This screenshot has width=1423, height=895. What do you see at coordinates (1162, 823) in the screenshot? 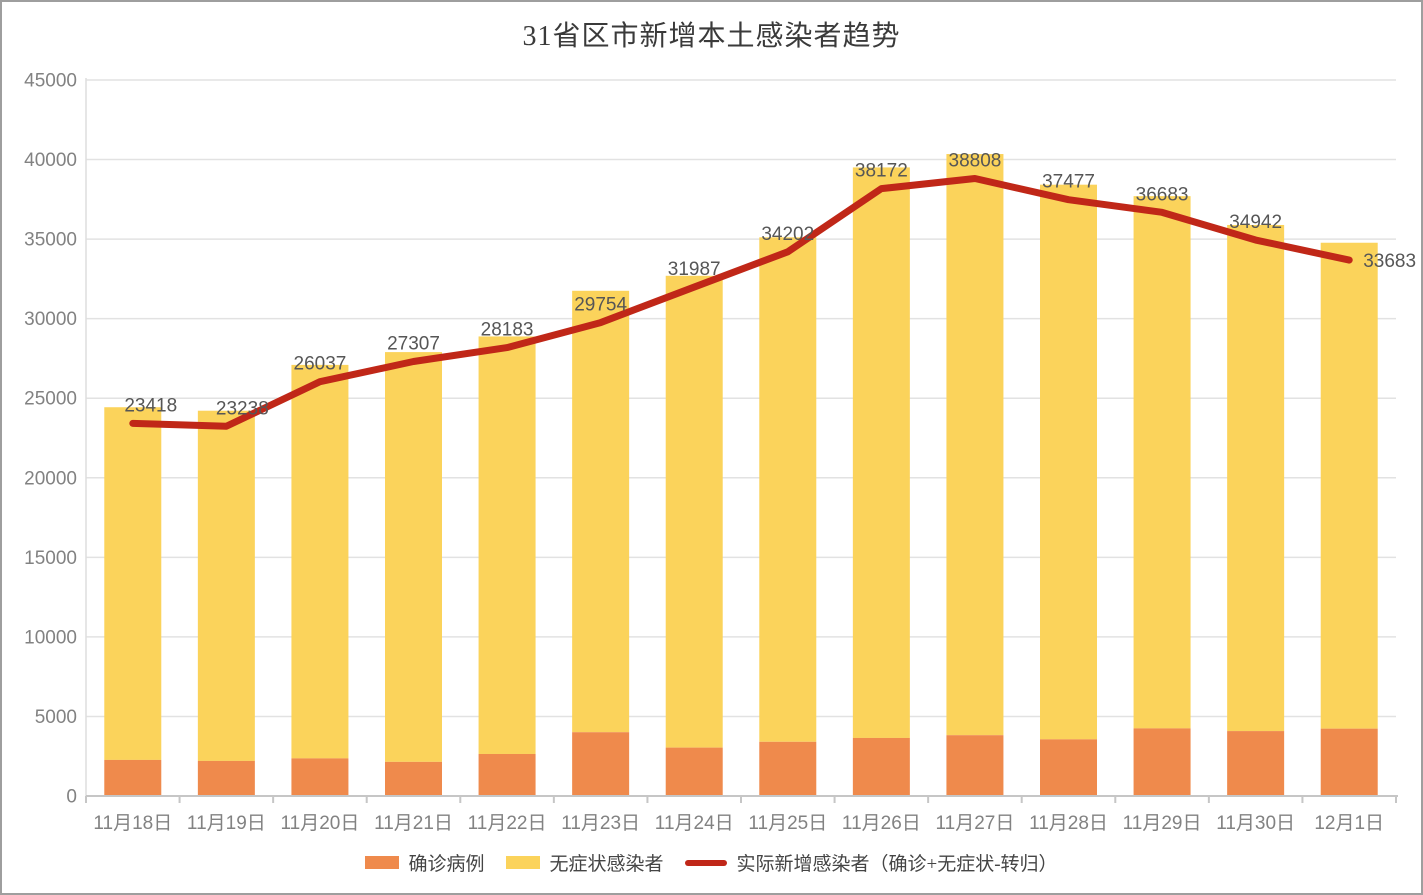
I see `x-tick-label: 11月29日` at bounding box center [1162, 823].